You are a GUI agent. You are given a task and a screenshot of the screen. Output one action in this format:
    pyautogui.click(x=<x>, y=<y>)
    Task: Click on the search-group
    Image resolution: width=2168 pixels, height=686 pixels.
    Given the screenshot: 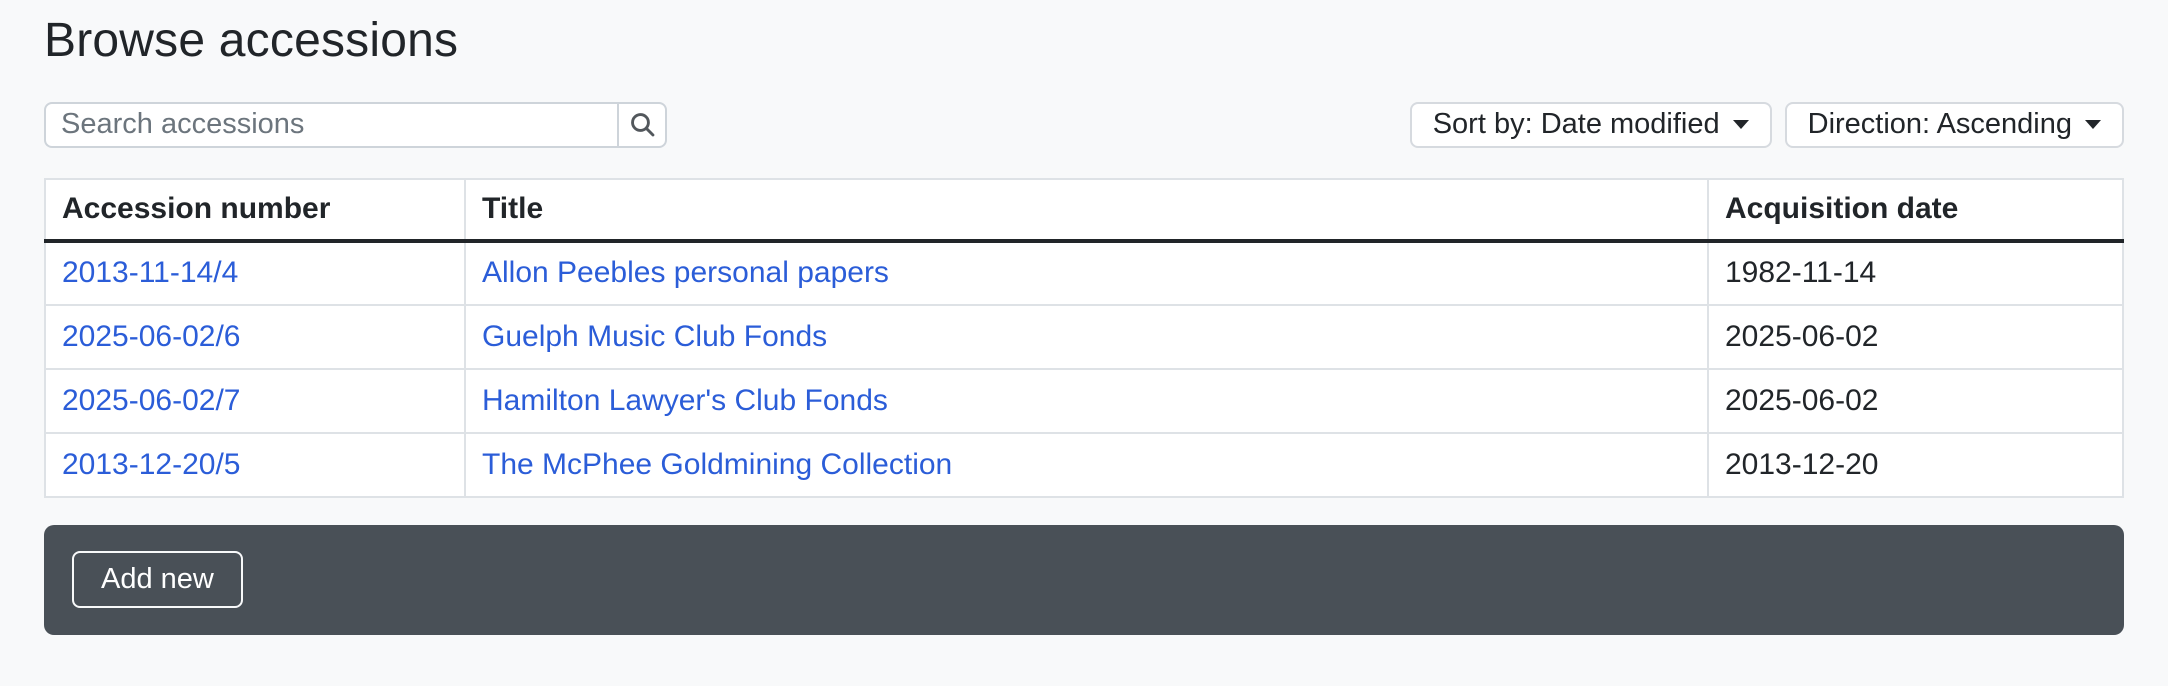 What is the action you would take?
    pyautogui.click(x=355, y=124)
    